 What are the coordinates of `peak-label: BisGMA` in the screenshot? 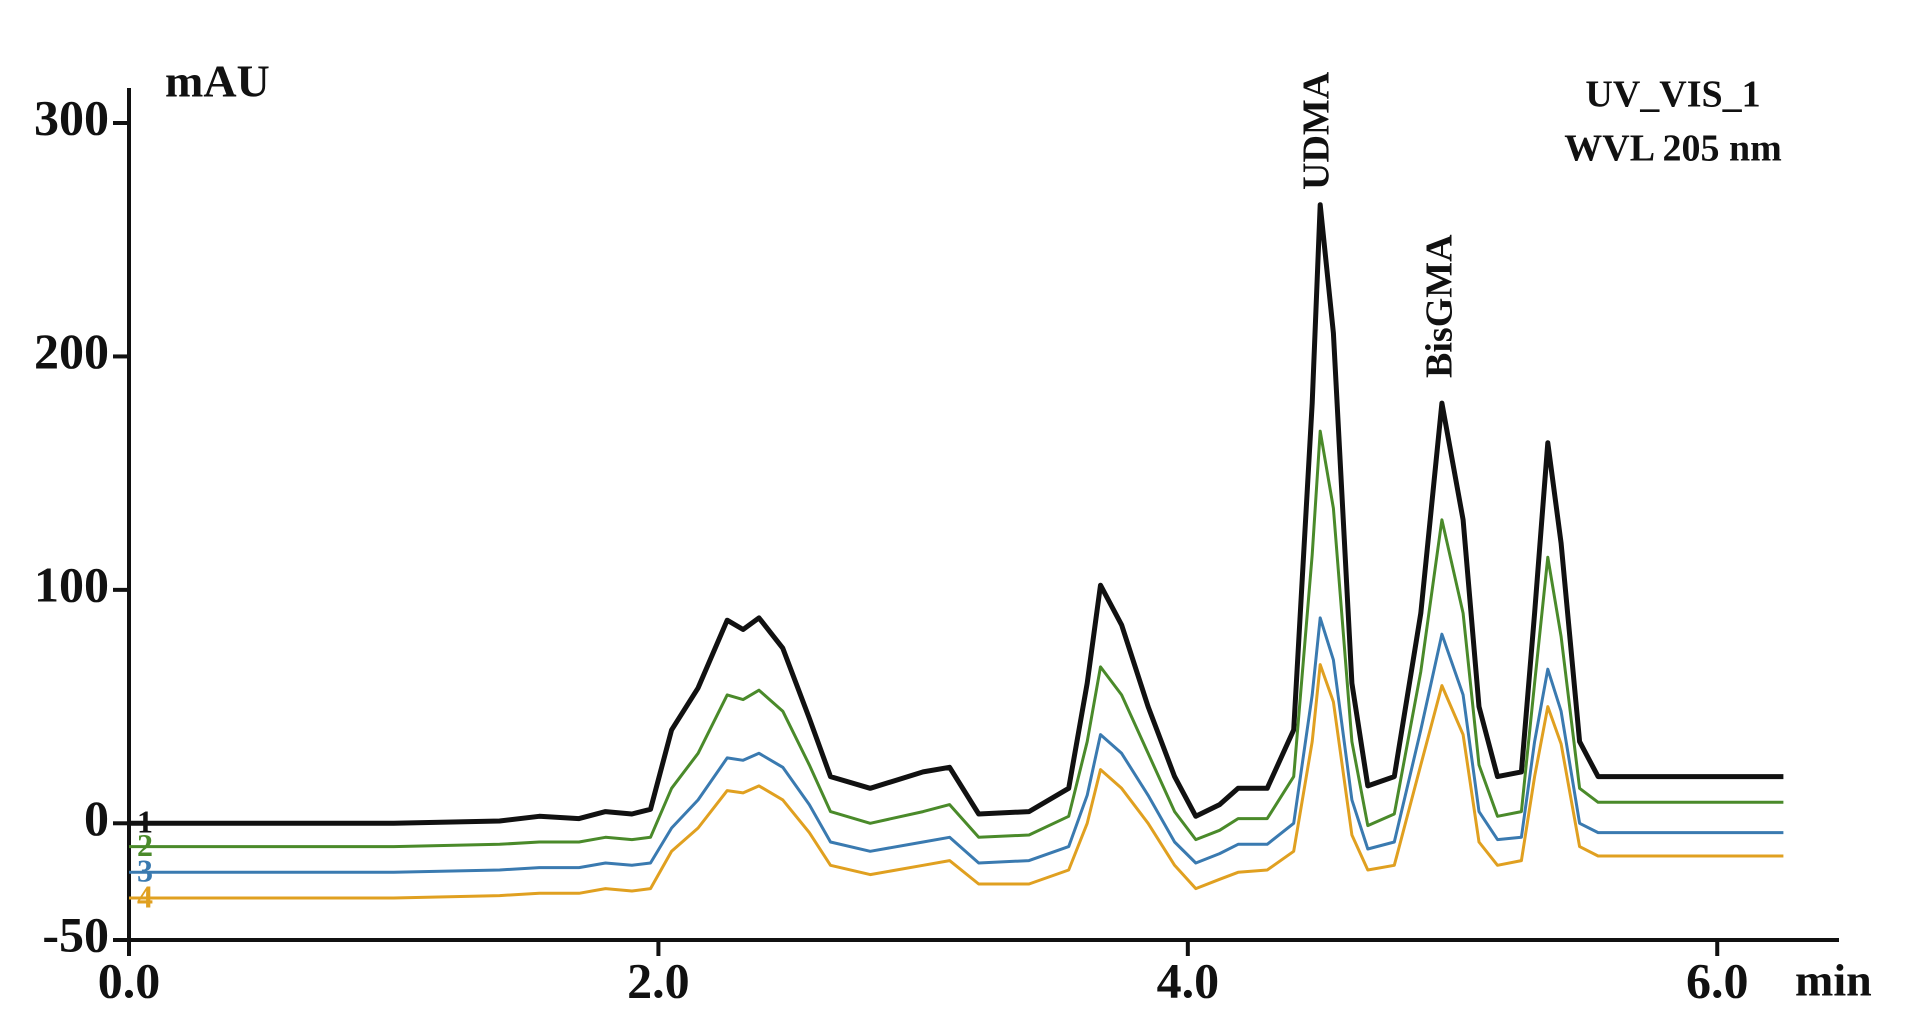 It's located at (1440, 306).